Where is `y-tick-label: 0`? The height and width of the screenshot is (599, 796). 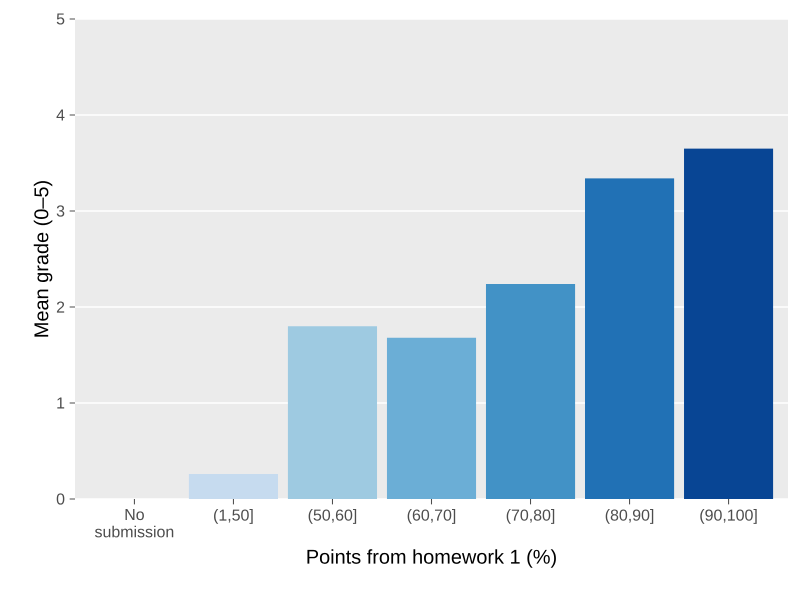
y-tick-label: 0 is located at coordinates (60, 499).